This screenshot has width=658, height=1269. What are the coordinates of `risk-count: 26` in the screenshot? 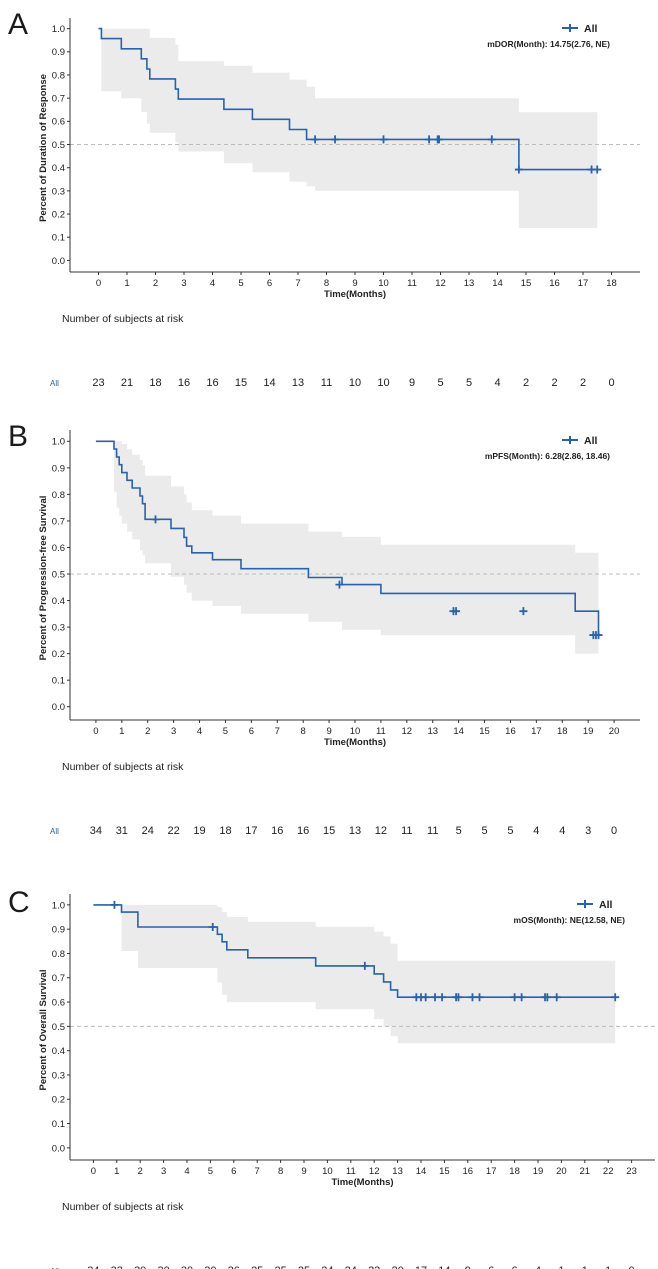 It's located at (234, 1267).